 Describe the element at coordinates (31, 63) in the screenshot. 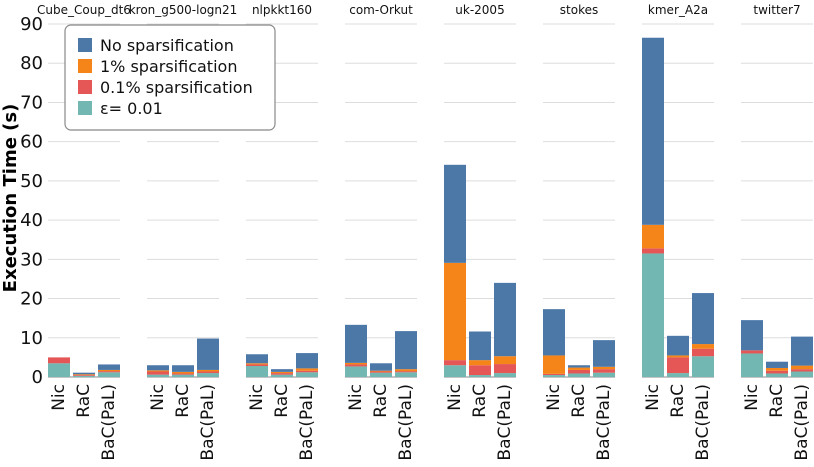

I see `y-tick-label: 80` at that location.